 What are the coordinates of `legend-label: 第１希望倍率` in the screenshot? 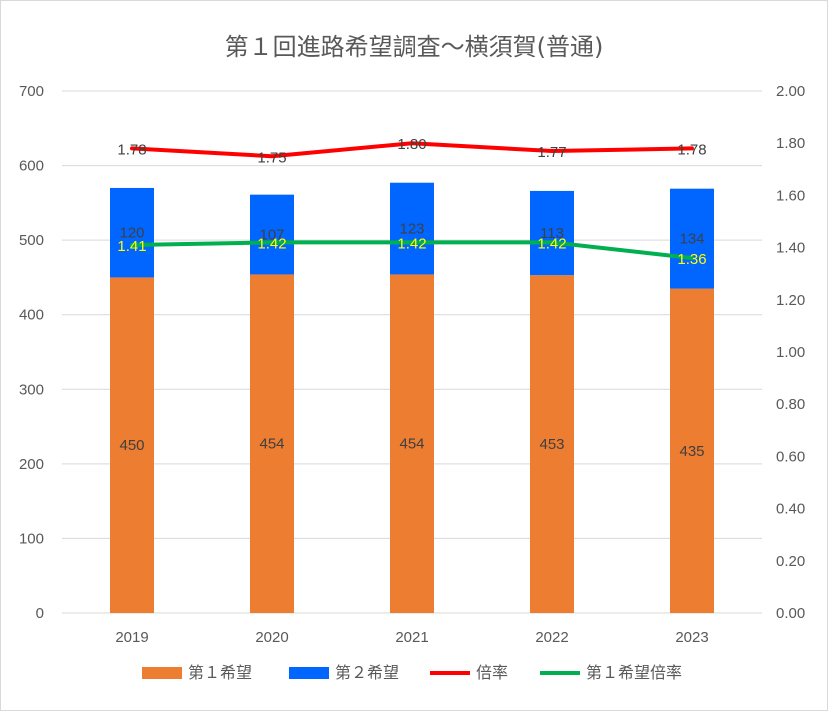 It's located at (634, 672).